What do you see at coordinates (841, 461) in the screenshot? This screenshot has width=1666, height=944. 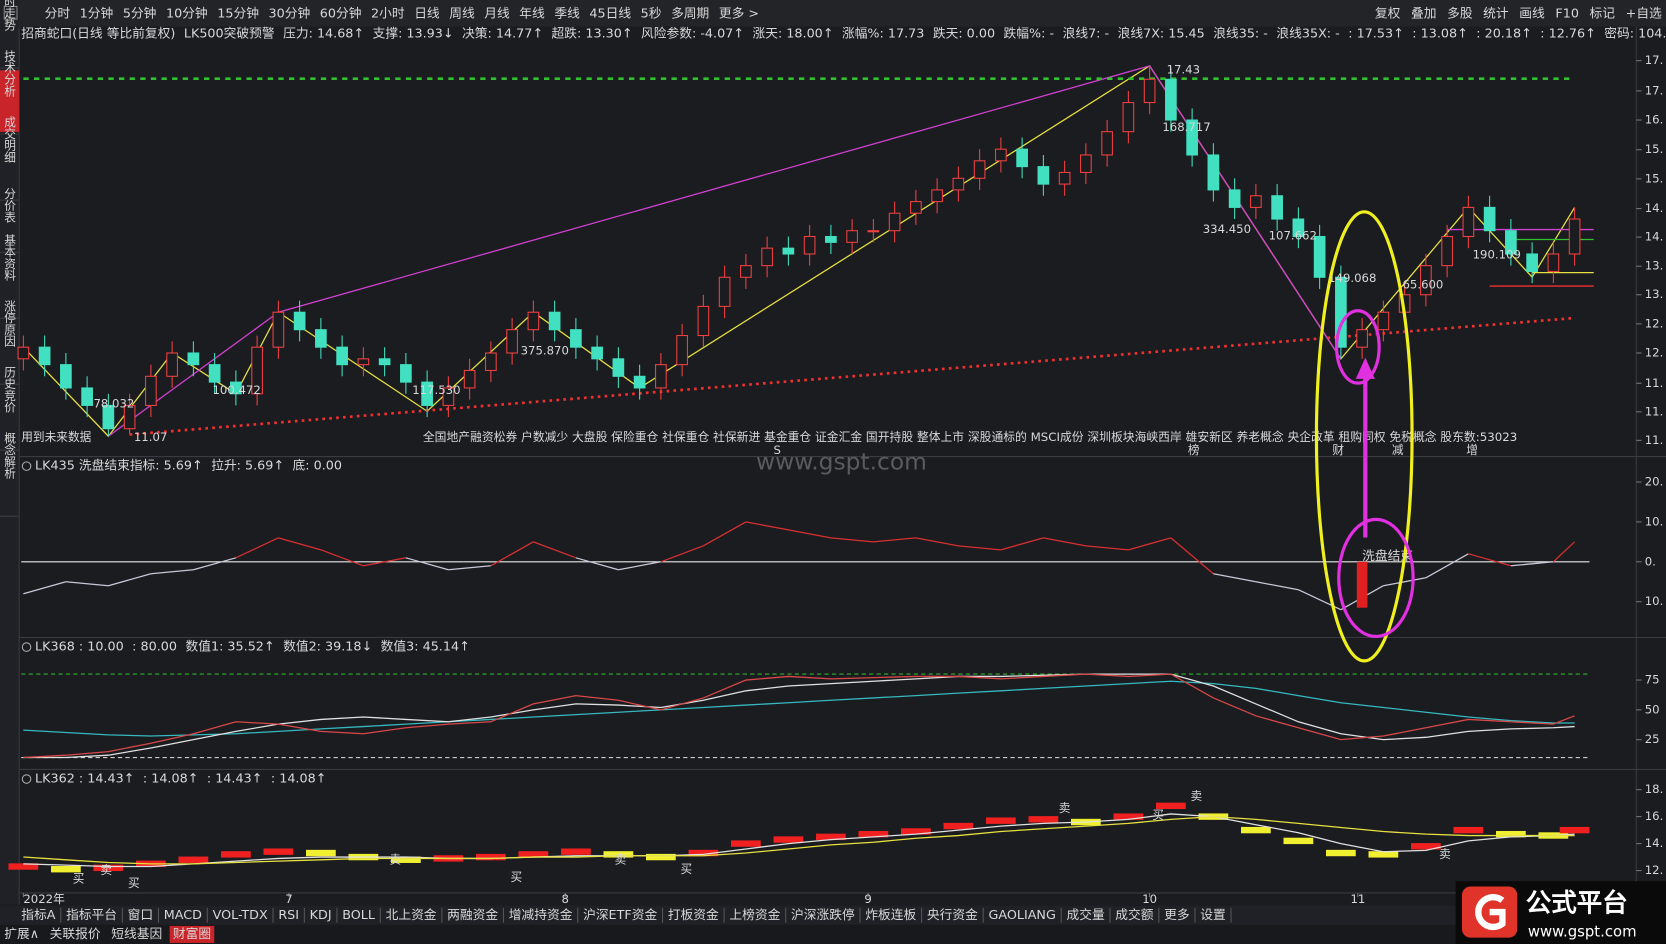 I see `watermark: www.gspt.com` at bounding box center [841, 461].